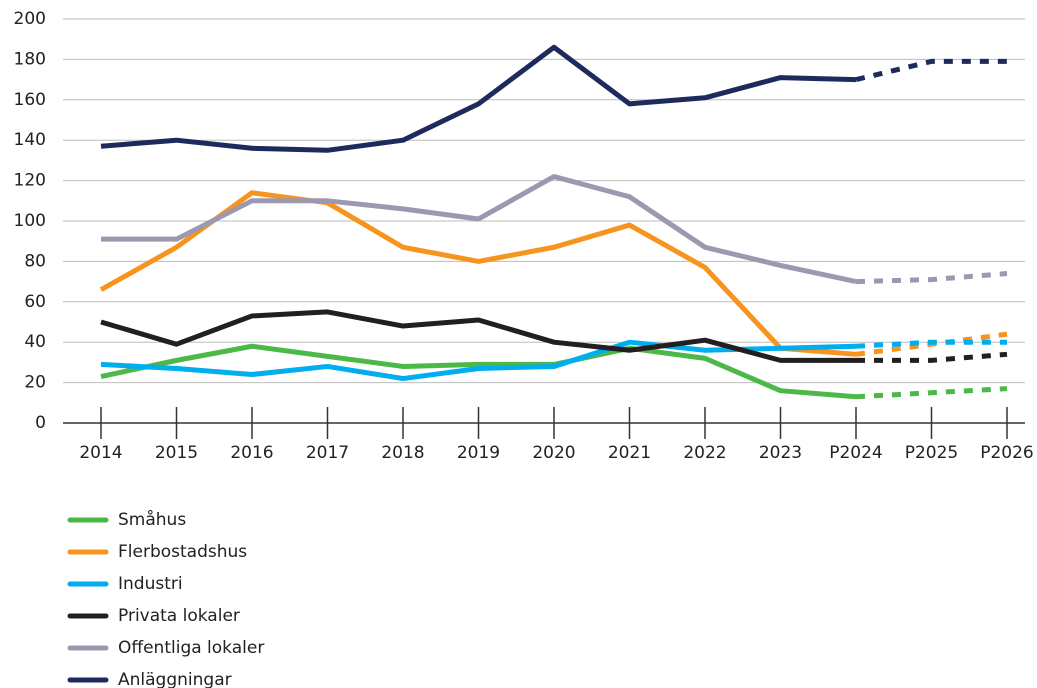  What do you see at coordinates (30, 140) in the screenshot?
I see `y-tick-label: 140` at bounding box center [30, 140].